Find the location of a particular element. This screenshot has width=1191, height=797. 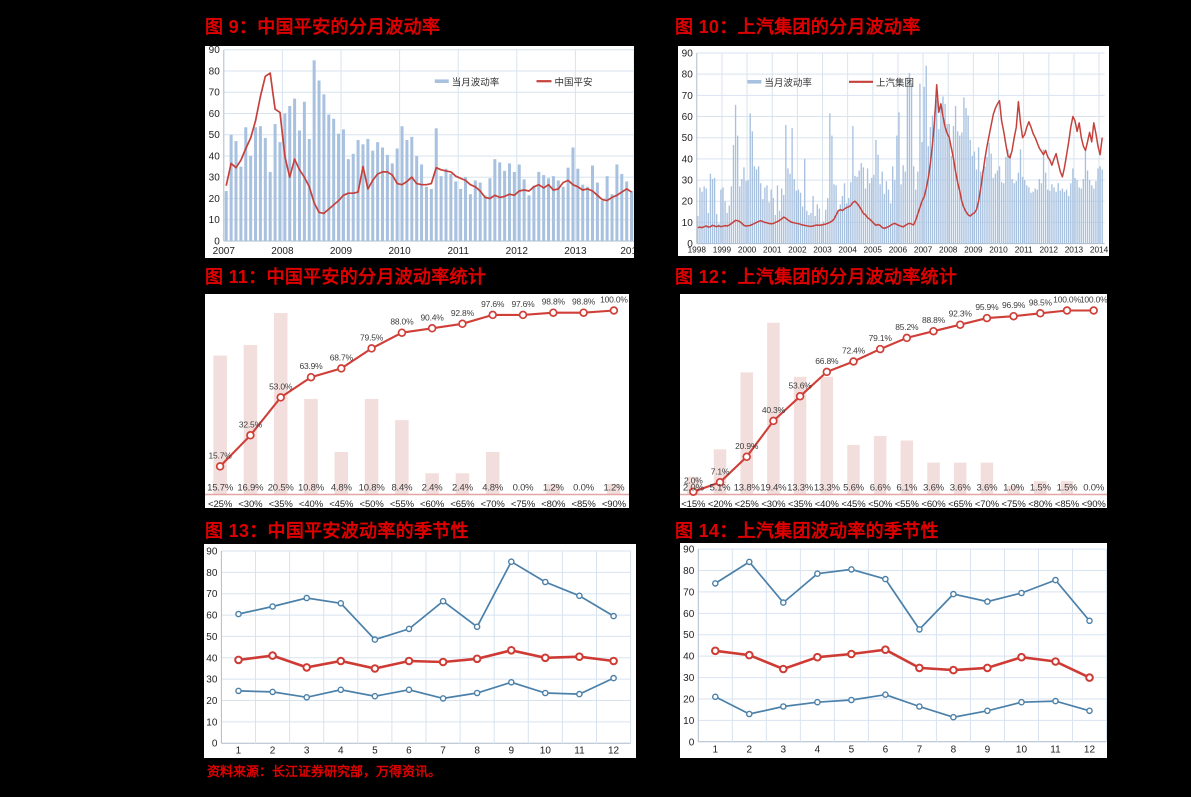

svg-text: 2010 is located at coordinates (998, 250).